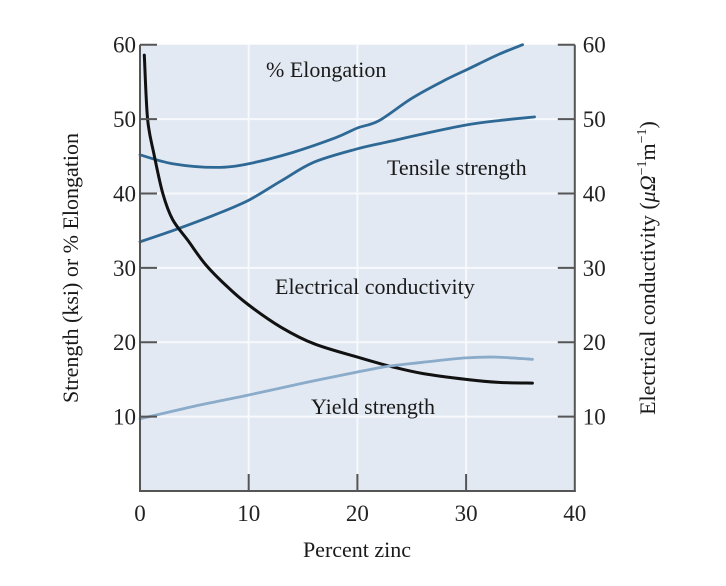  Describe the element at coordinates (647, 189) in the screenshot. I see `y2-title-mu-omega: μΩ` at that location.